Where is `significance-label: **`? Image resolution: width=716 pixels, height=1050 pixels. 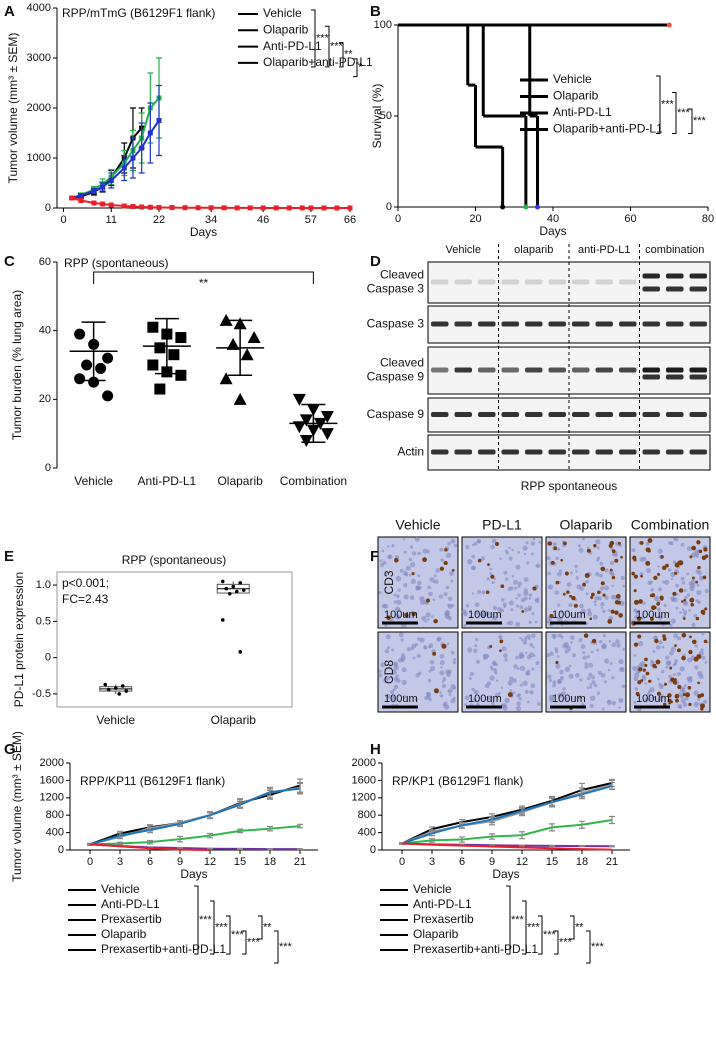
significance-label: ** is located at coordinates (579, 927).